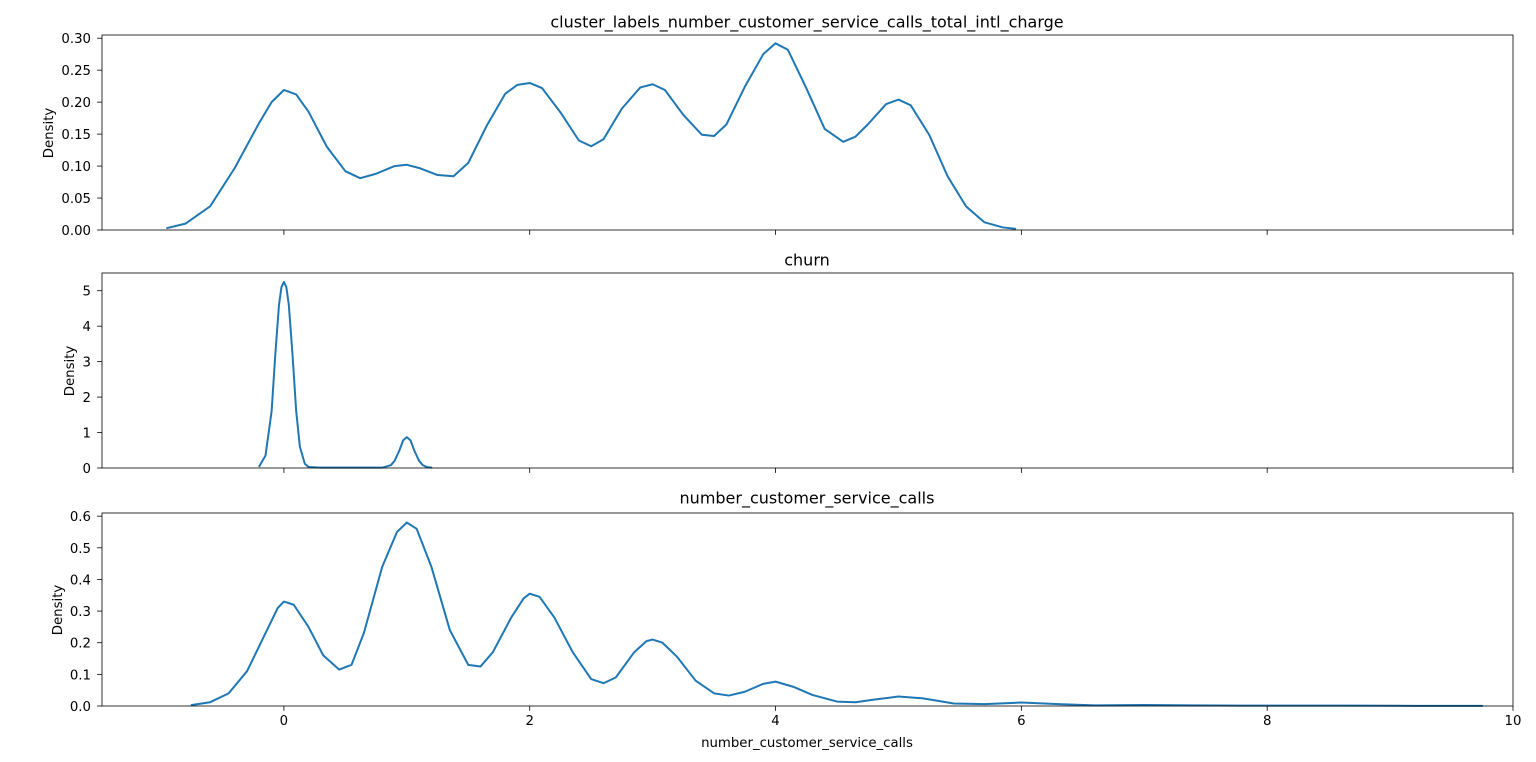 The height and width of the screenshot is (762, 1536). I want to click on y-tick-label: 0.20, so click(76, 103).